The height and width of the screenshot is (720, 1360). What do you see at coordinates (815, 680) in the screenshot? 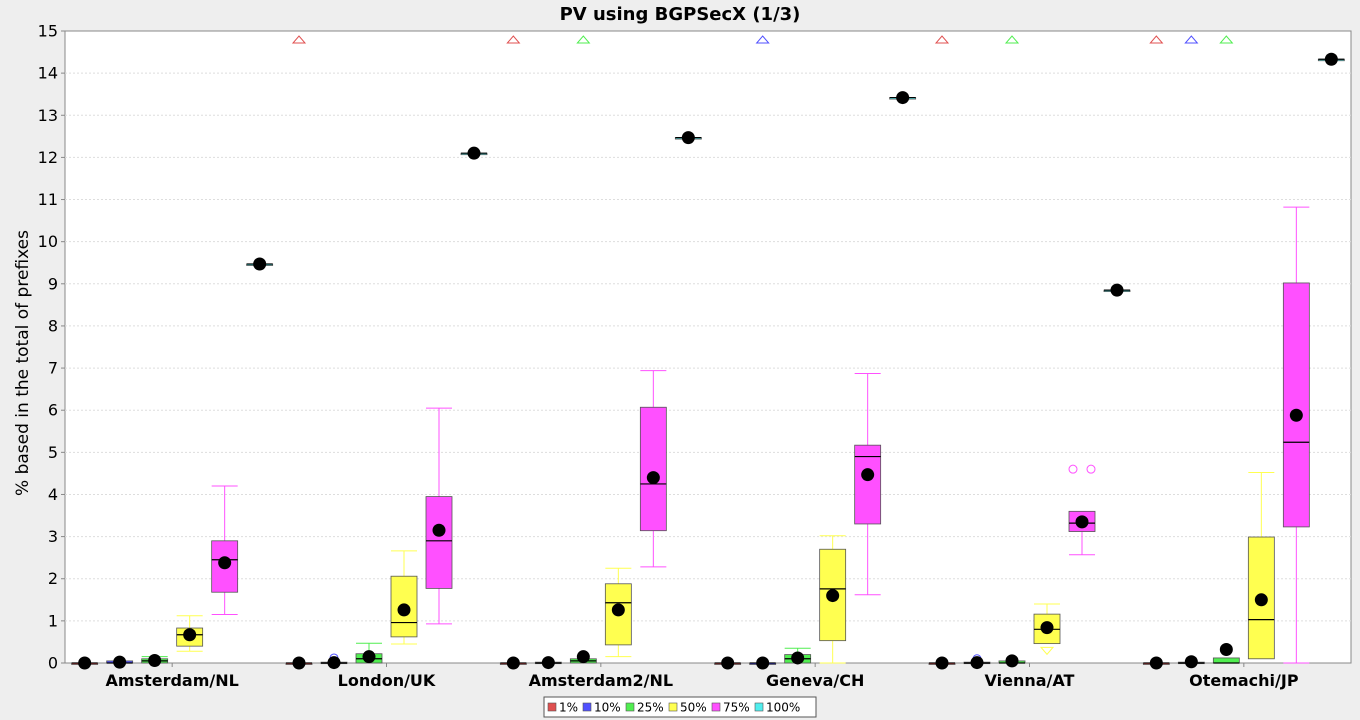
I see `category-label: Geneva/CH` at bounding box center [815, 680].